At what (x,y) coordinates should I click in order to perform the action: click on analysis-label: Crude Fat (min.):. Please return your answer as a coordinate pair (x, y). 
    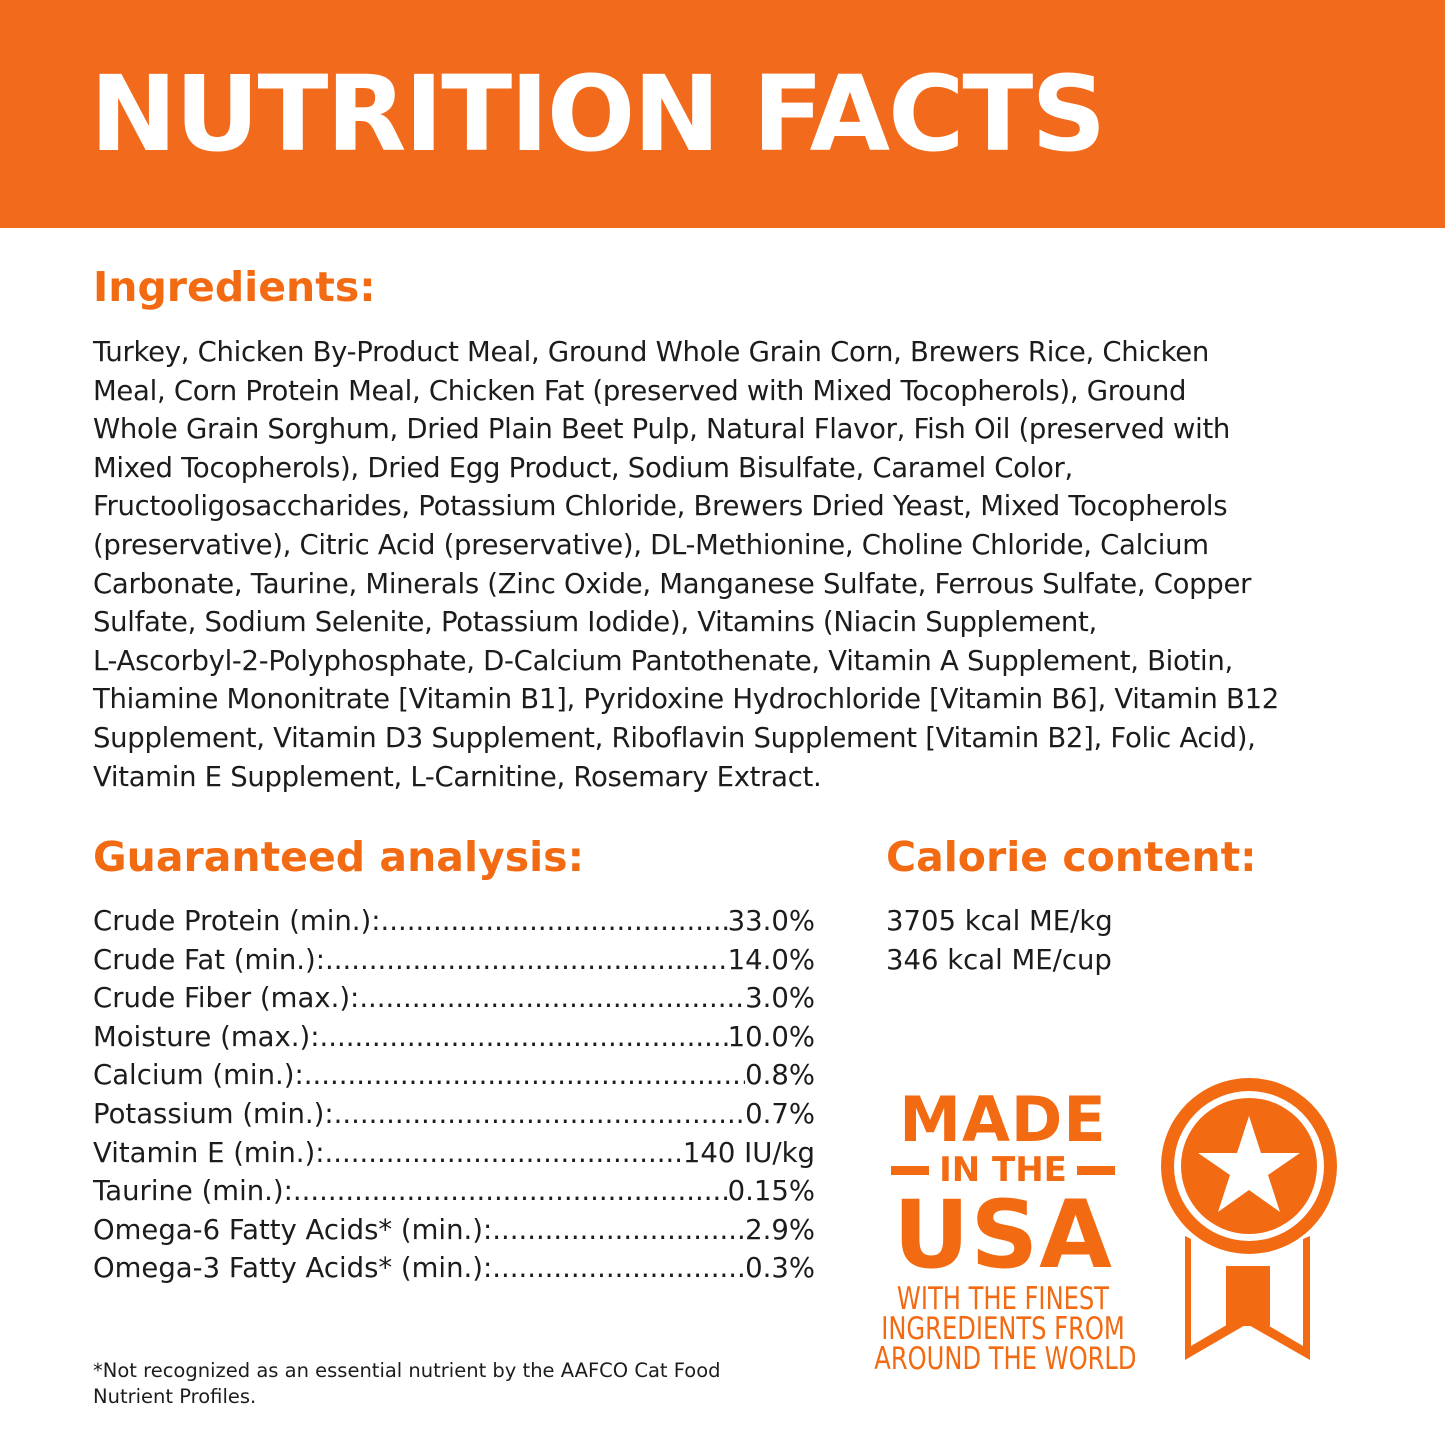
    Looking at the image, I should click on (209, 959).